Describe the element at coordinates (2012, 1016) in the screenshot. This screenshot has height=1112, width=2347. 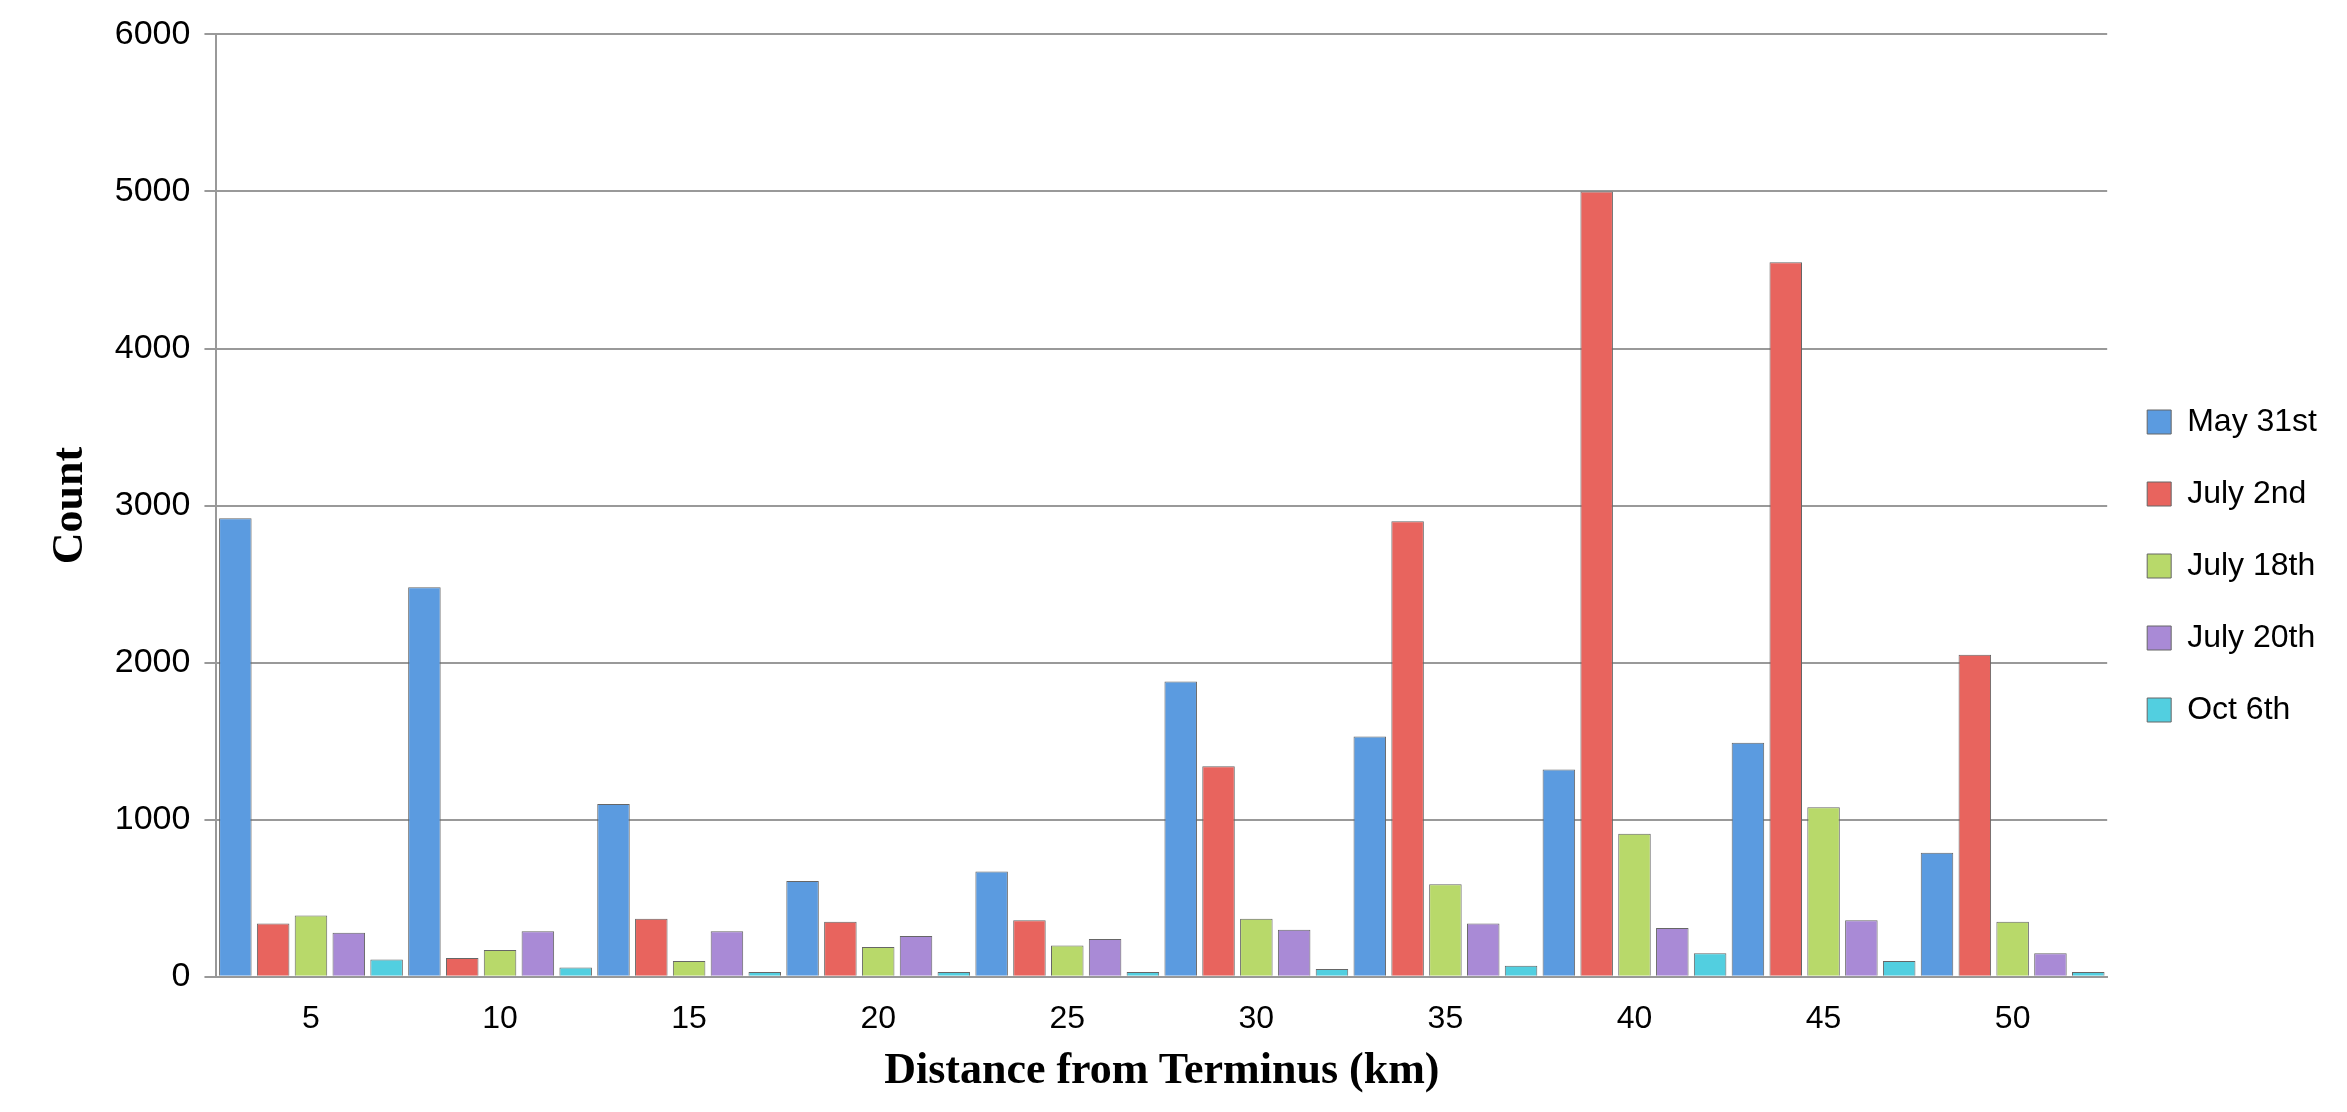
I see `x-tick-label: 50` at that location.